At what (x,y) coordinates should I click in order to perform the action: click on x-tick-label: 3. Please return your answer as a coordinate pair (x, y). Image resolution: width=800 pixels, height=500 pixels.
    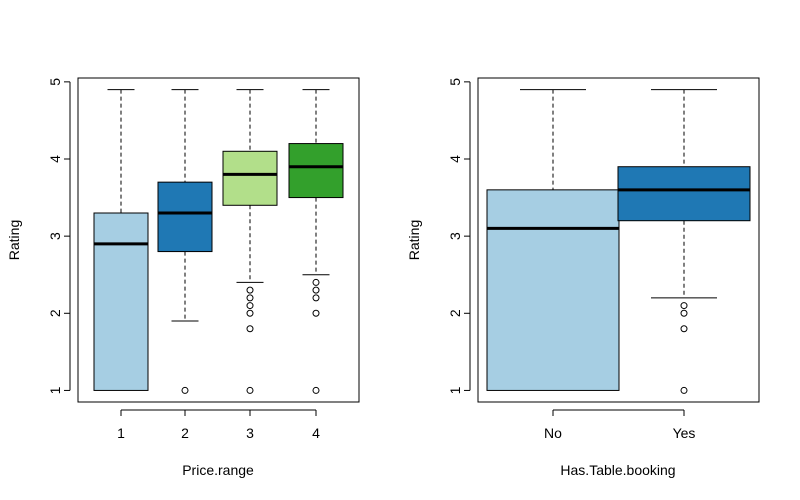
    Looking at the image, I should click on (250, 433).